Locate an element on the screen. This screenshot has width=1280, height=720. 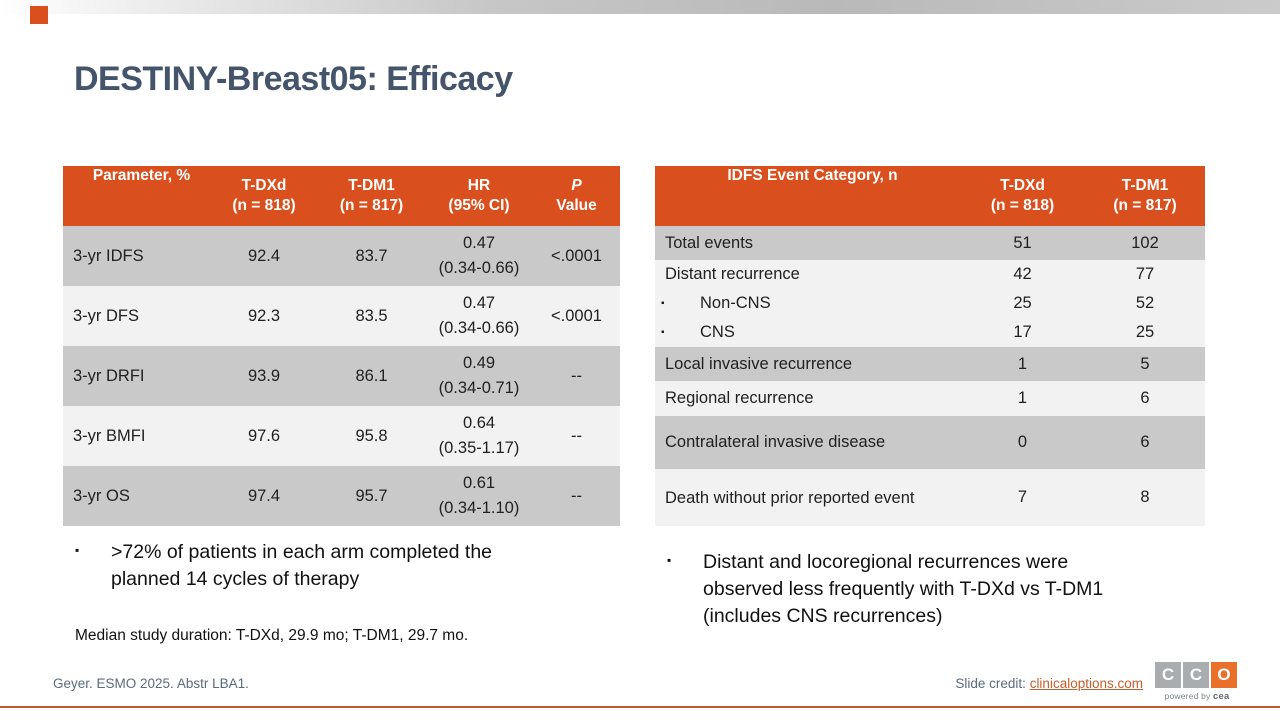
brand-corner-square is located at coordinates (39, 15).